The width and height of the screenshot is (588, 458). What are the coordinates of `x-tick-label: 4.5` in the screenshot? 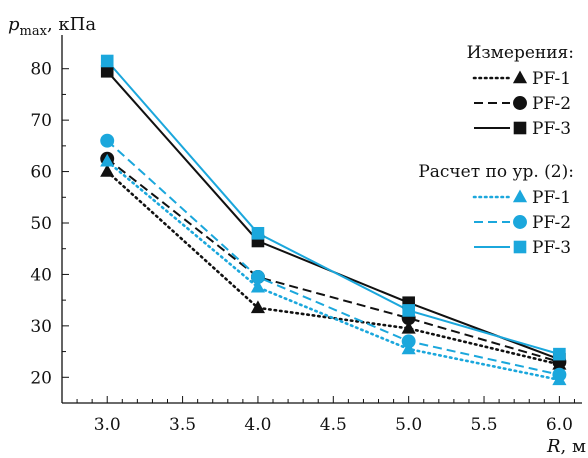 It's located at (333, 425).